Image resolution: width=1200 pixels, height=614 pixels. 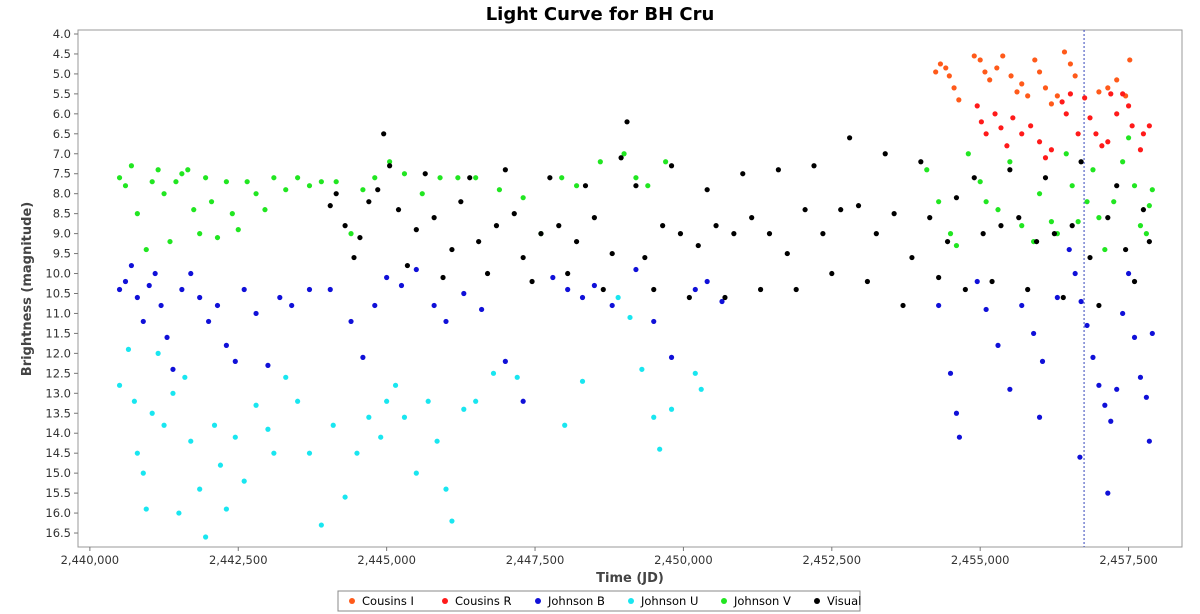 I want to click on y-tick-label: 8.0, so click(x=62, y=194).